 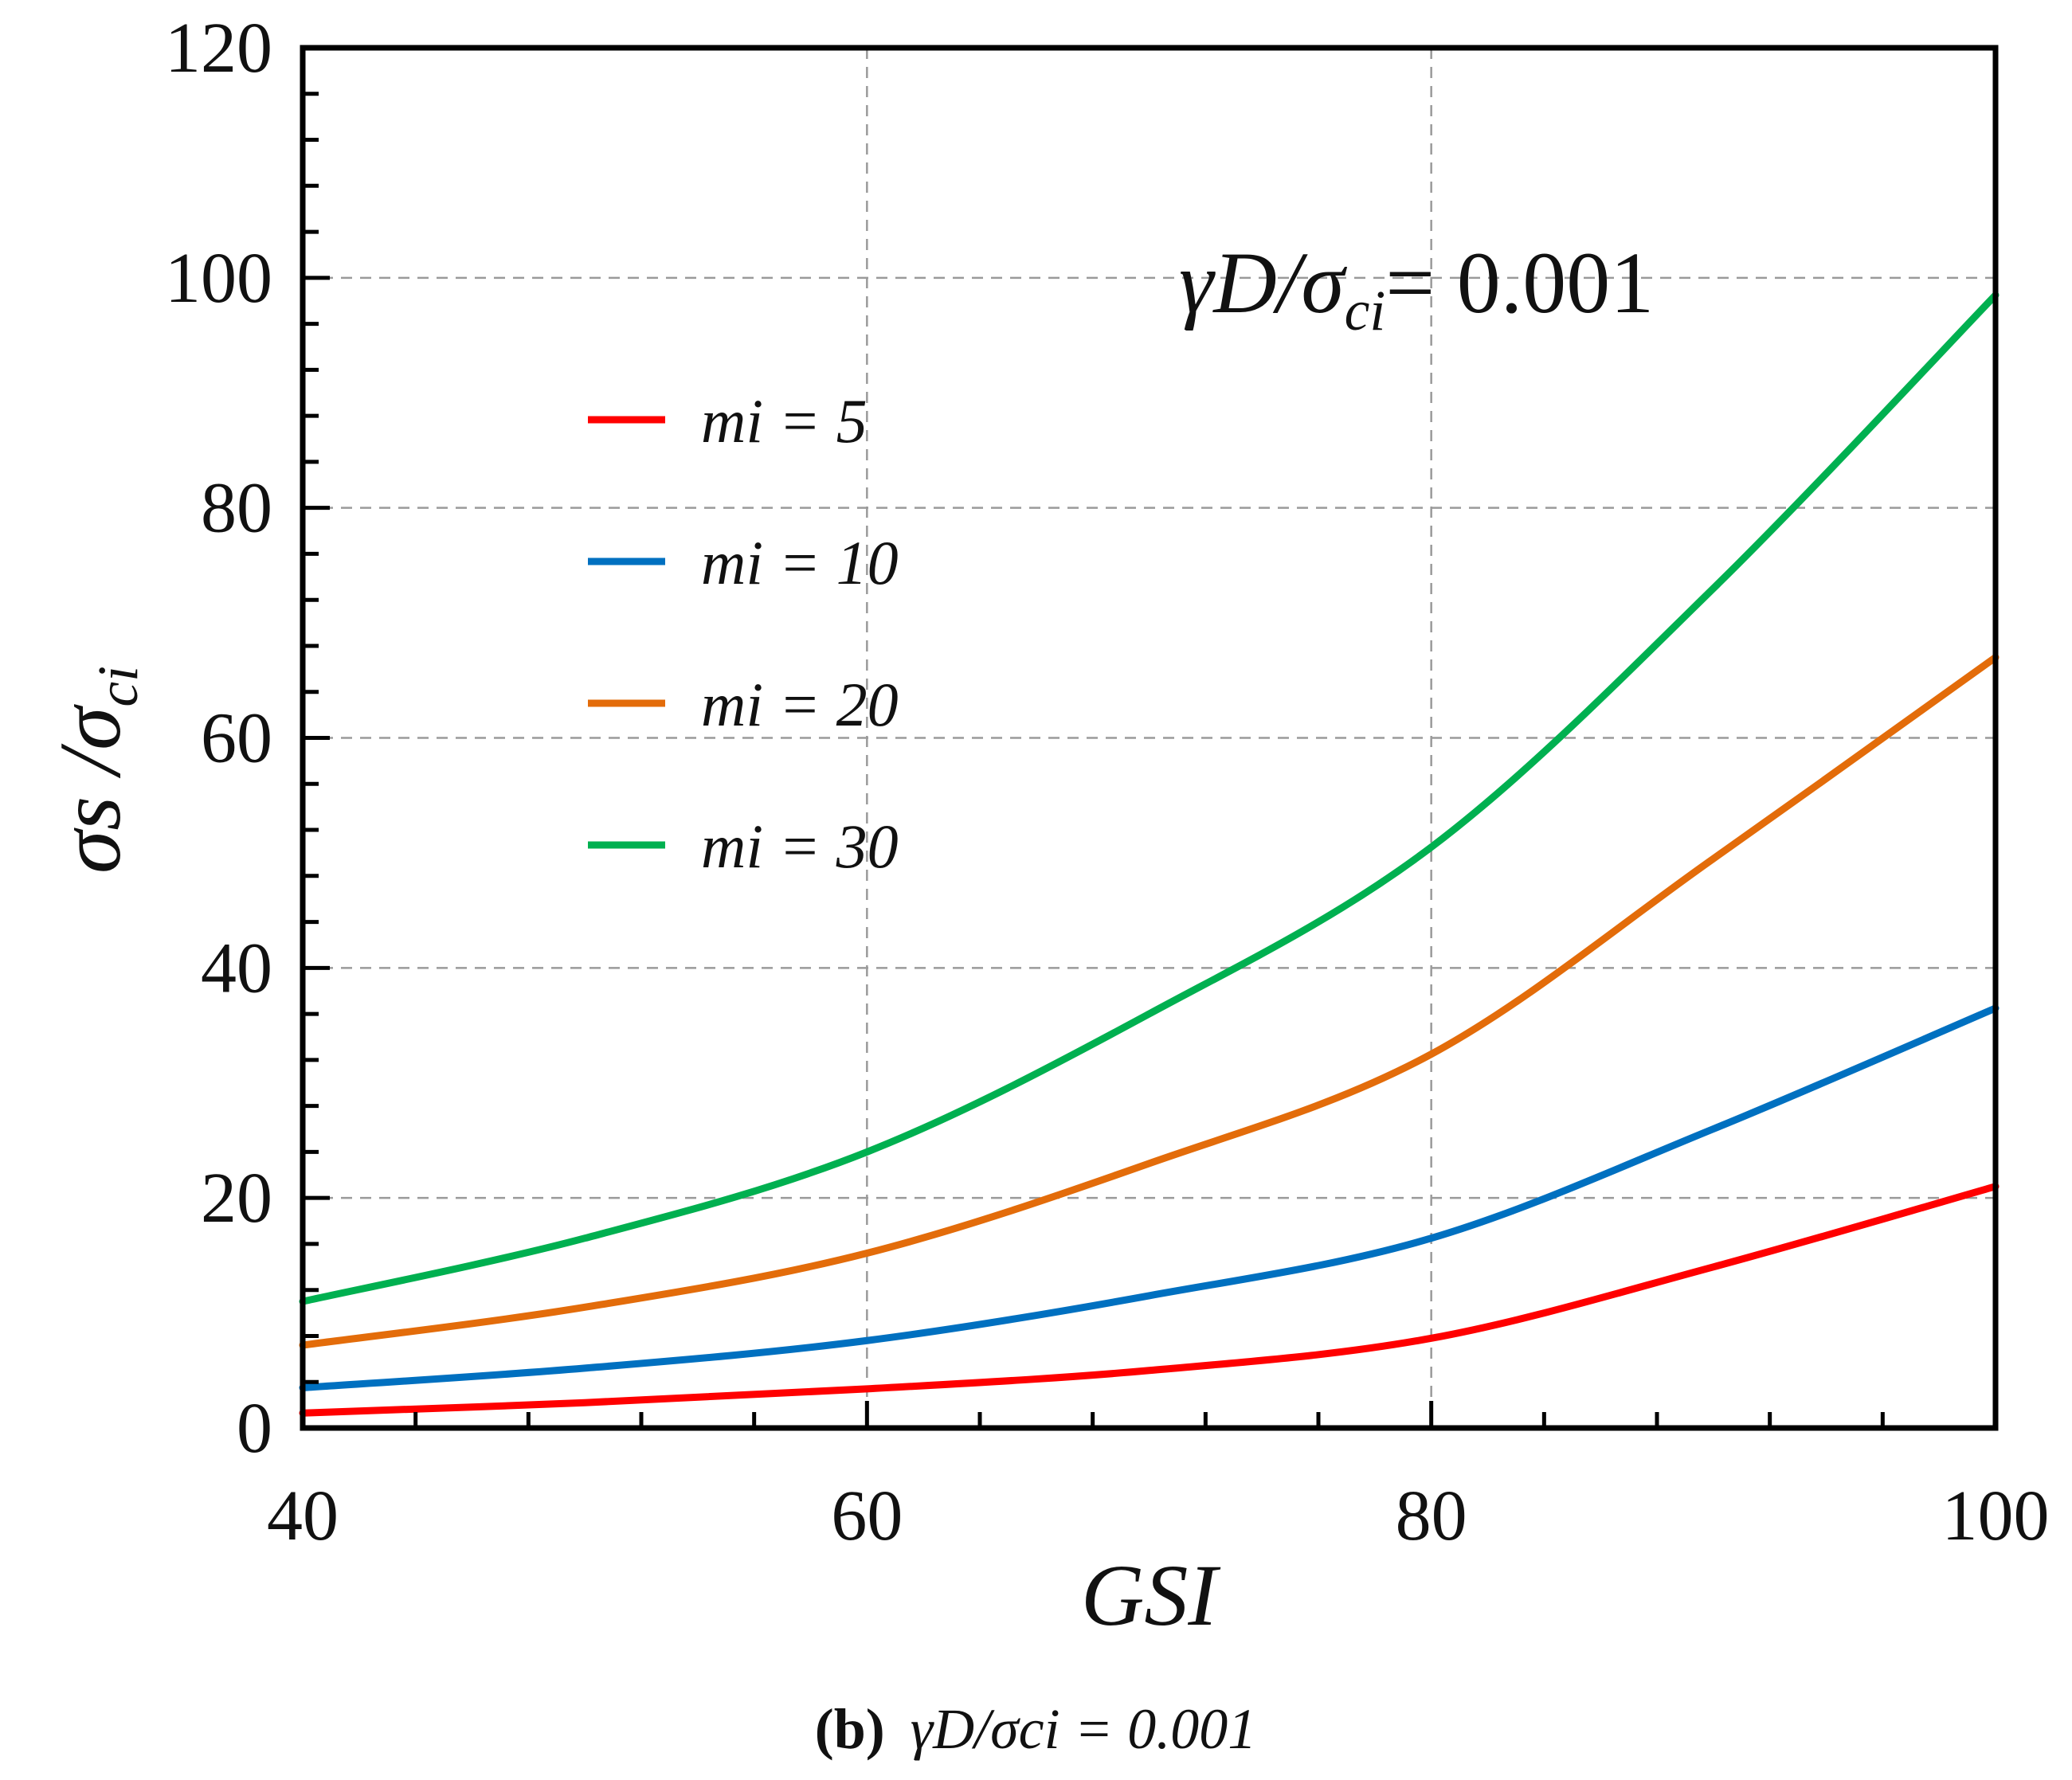 I want to click on legend-label-2: mi = 10, so click(x=800, y=562).